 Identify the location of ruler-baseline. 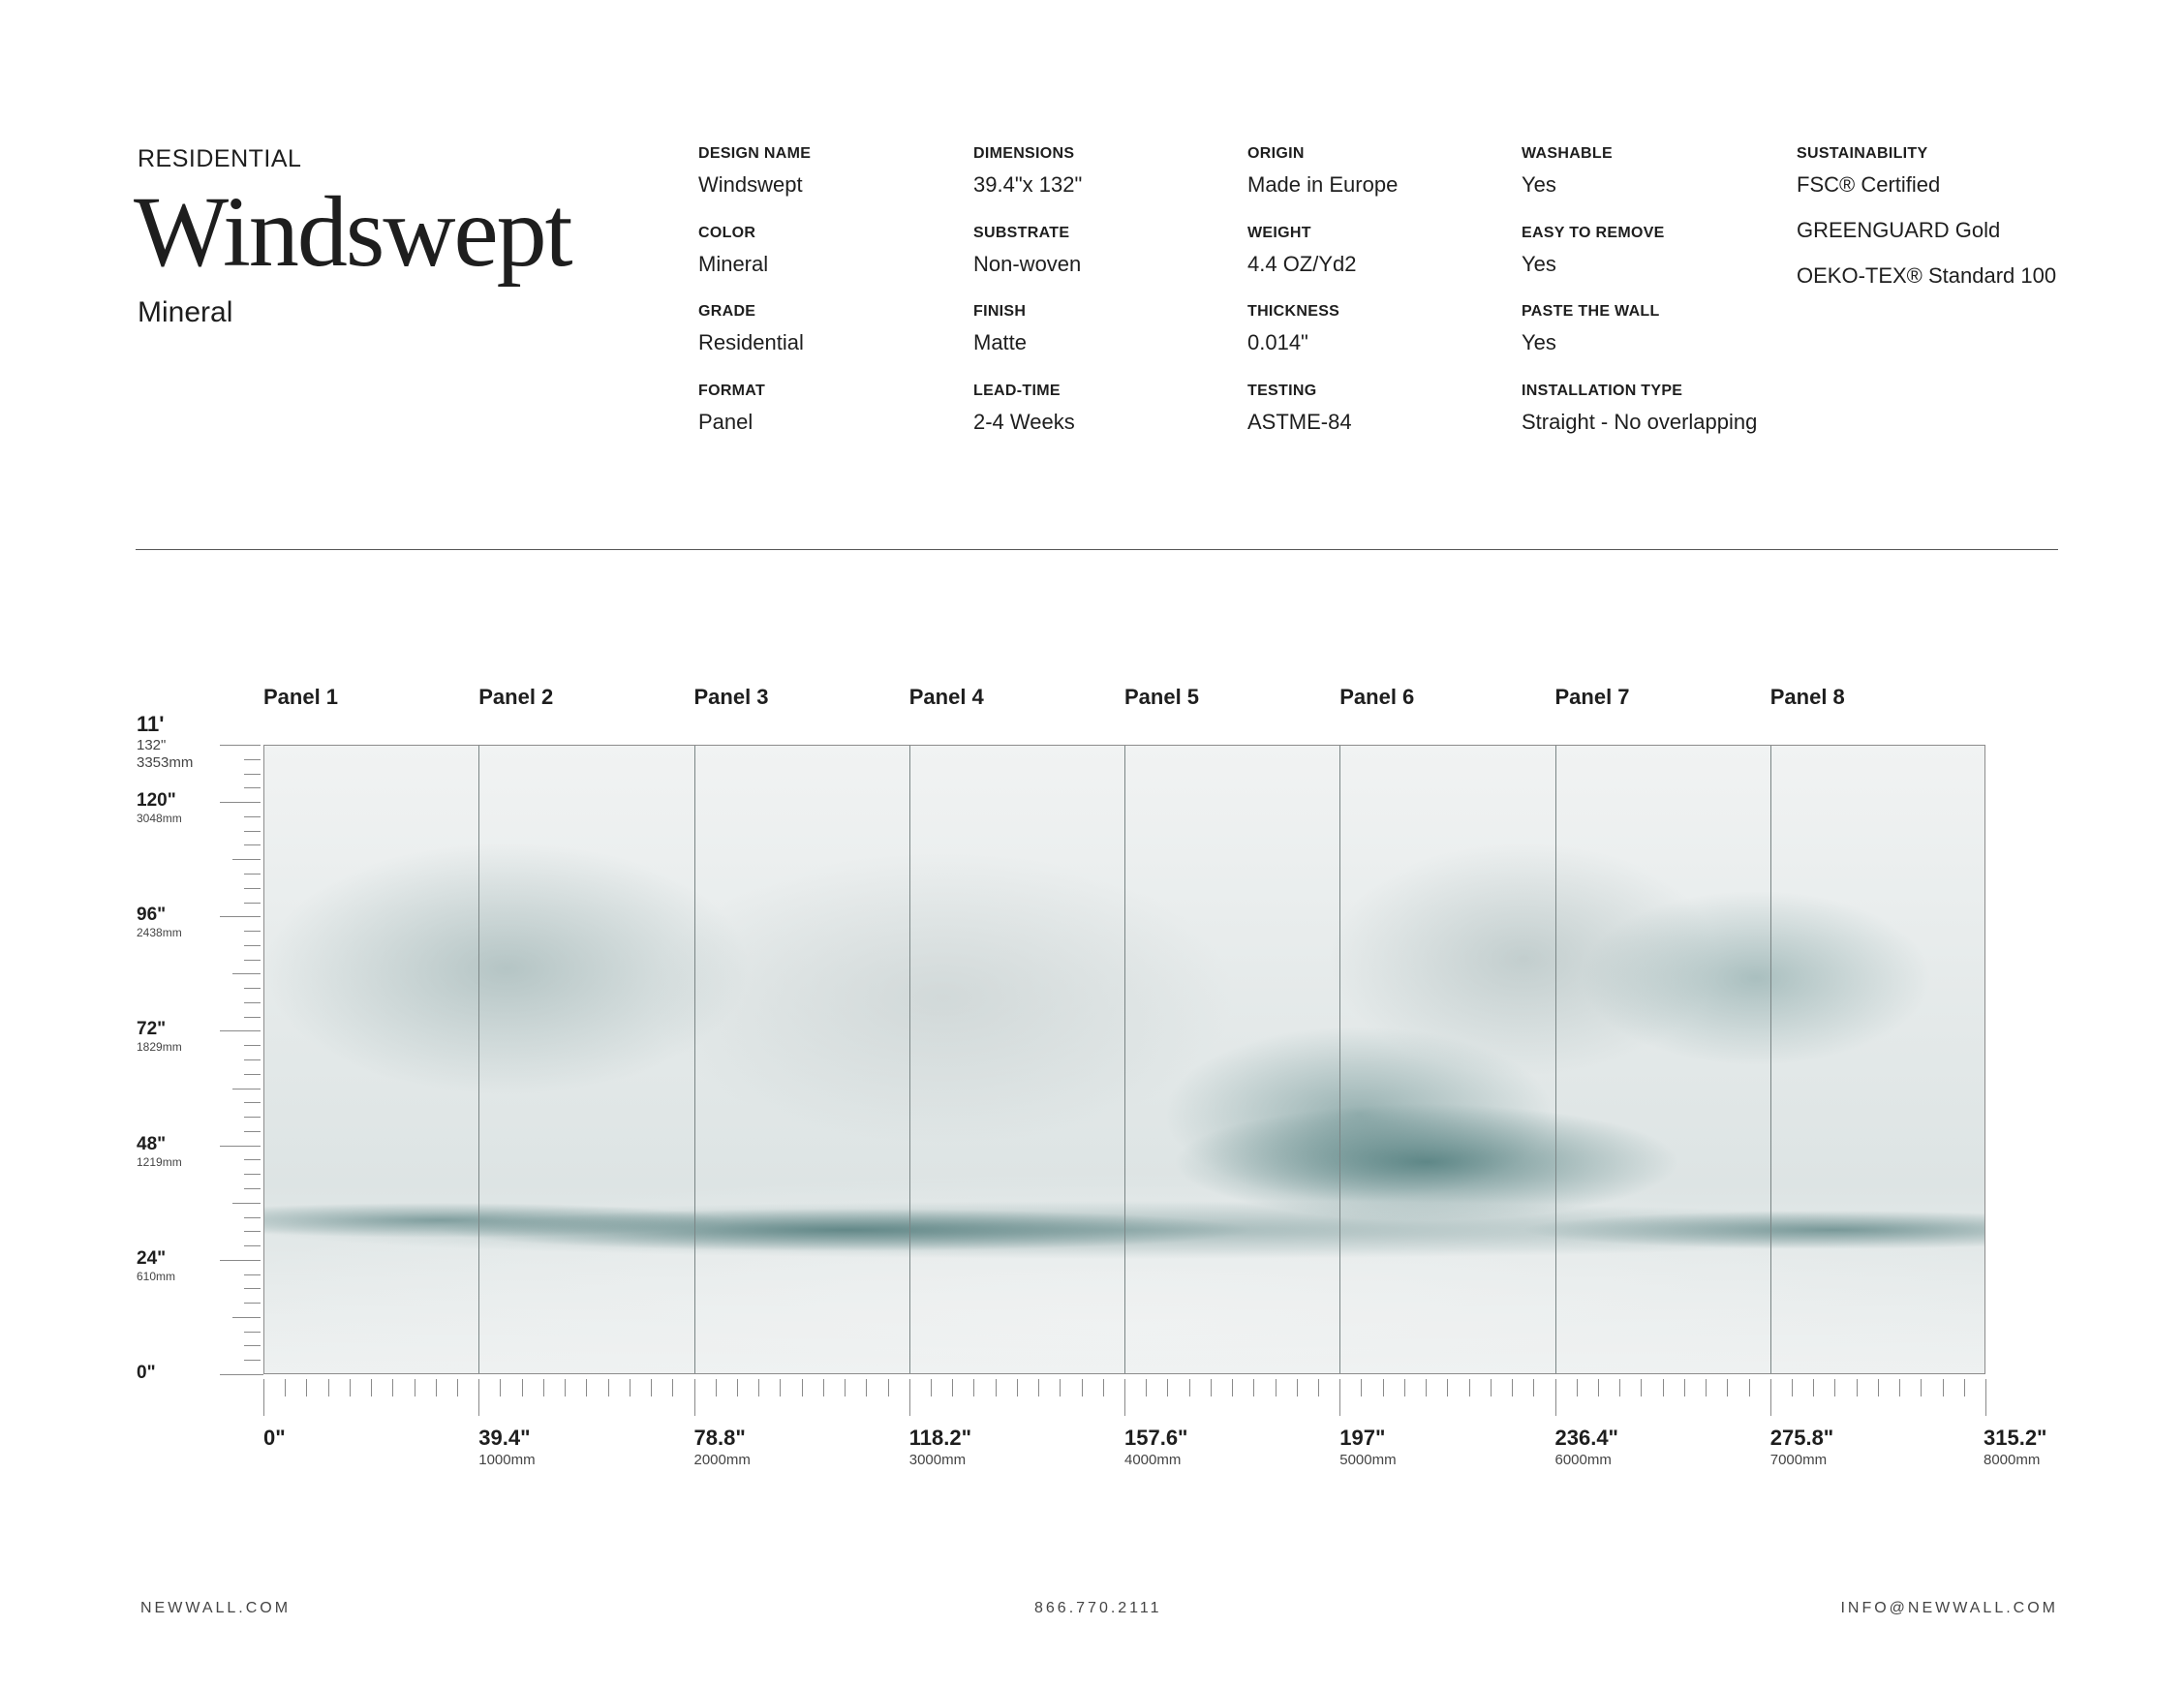
(242, 1374).